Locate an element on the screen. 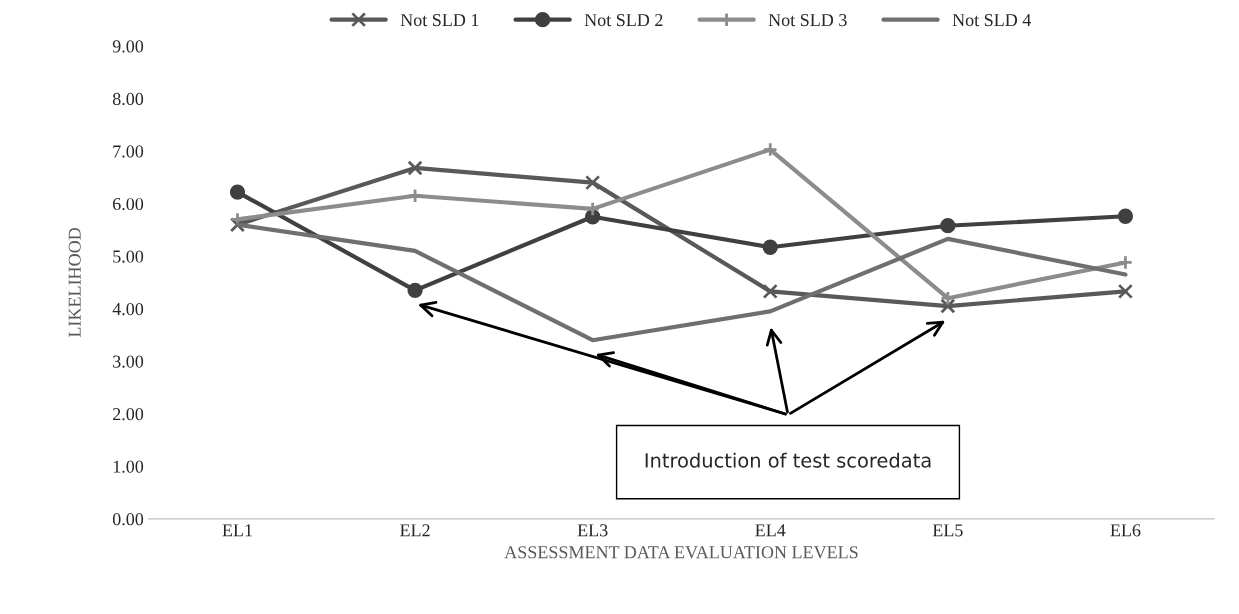 This screenshot has width=1239, height=614. y-tick-label: 4.00 is located at coordinates (128, 309).